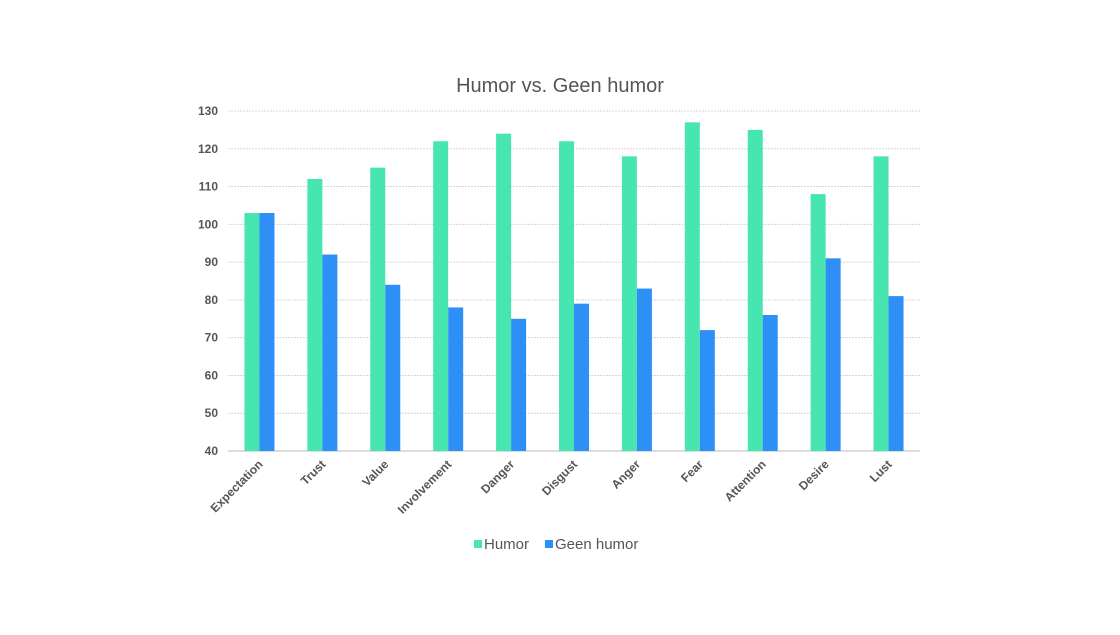 This screenshot has width=1120, height=635. What do you see at coordinates (208, 111) in the screenshot?
I see `y-tick-label: 130` at bounding box center [208, 111].